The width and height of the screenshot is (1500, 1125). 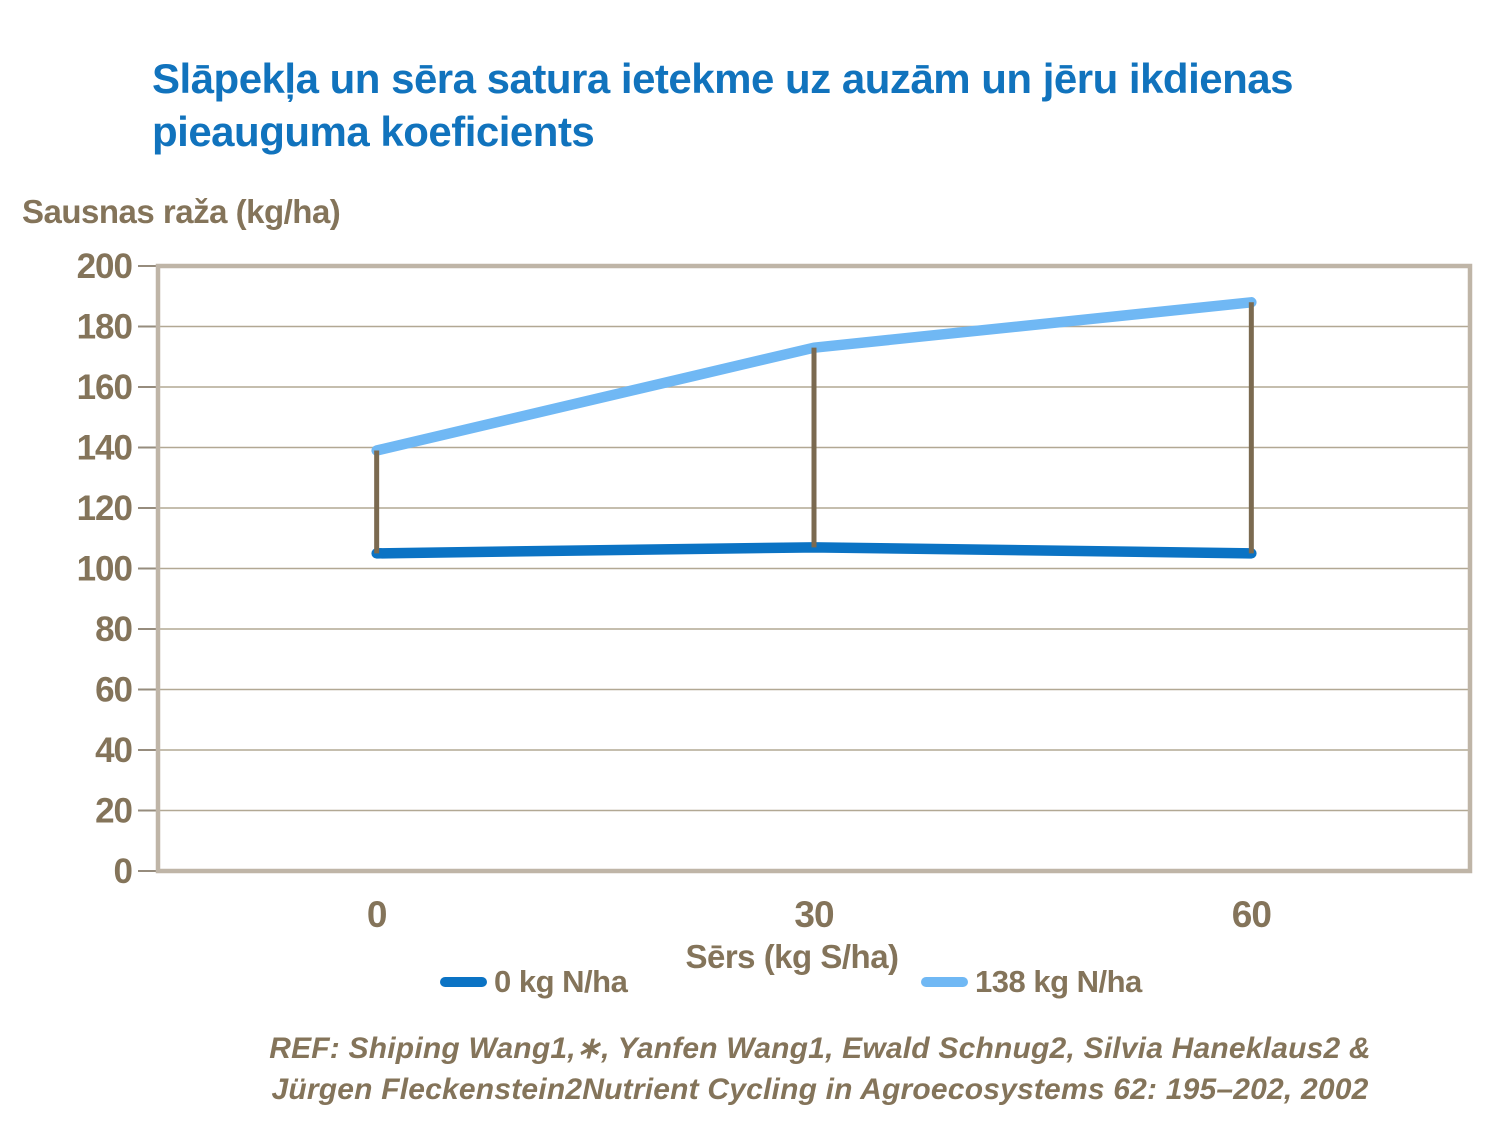 What do you see at coordinates (944, 982) in the screenshot?
I see `legend-marker-light-blue` at bounding box center [944, 982].